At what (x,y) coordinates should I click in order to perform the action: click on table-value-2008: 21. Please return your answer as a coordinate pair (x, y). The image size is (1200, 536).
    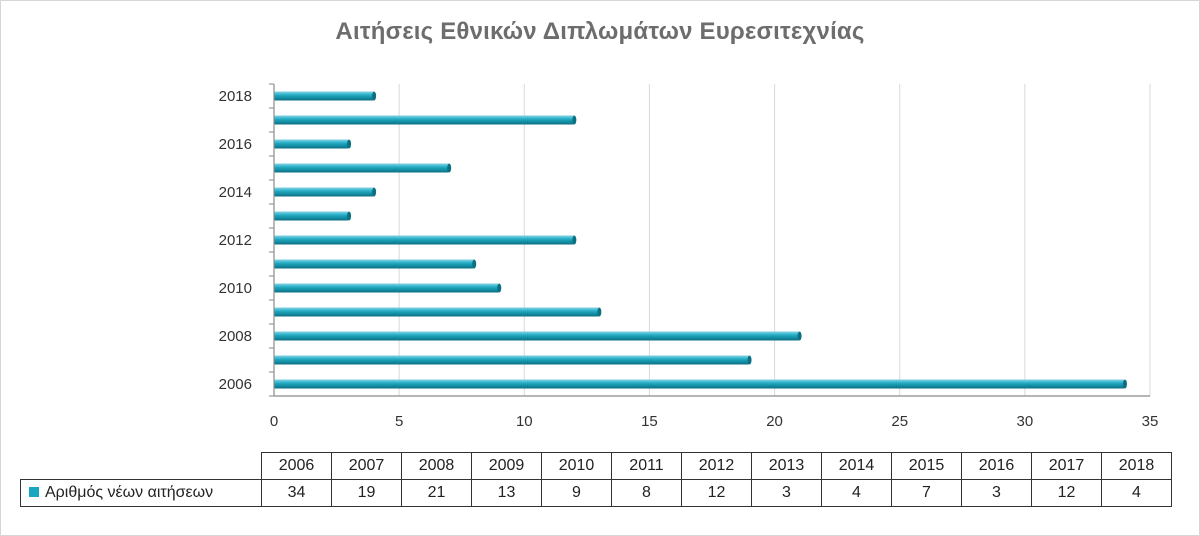
    Looking at the image, I should click on (436, 493).